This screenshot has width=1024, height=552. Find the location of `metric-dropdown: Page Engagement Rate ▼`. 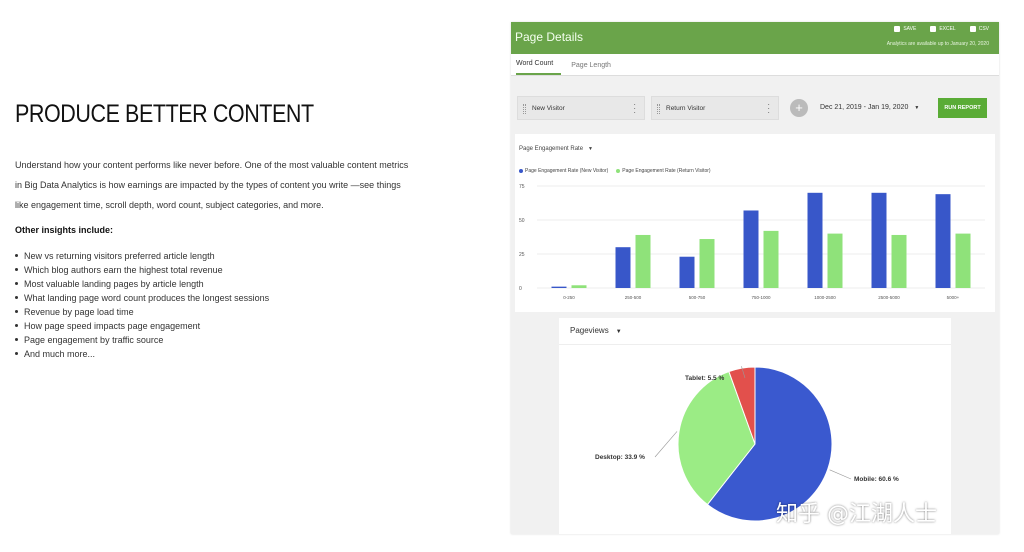

metric-dropdown: Page Engagement Rate ▼ is located at coordinates (556, 149).